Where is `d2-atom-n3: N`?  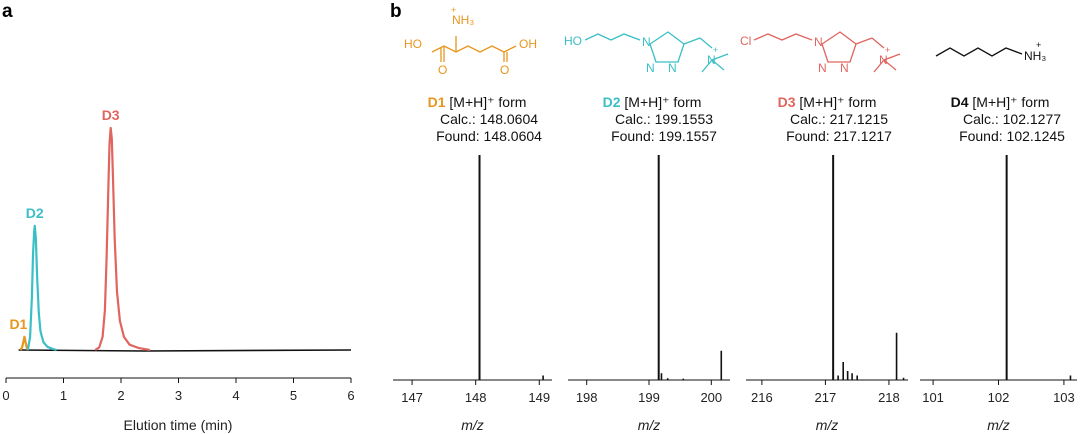 d2-atom-n3: N is located at coordinates (672, 68).